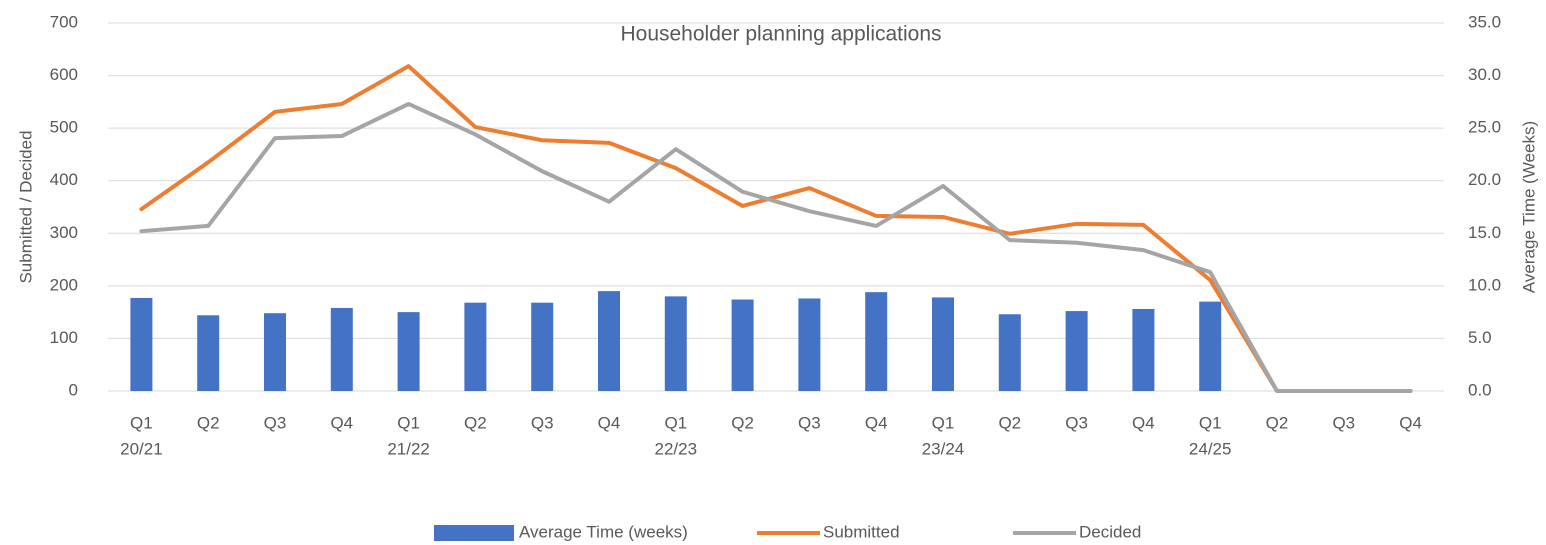 The height and width of the screenshot is (545, 1546). Describe the element at coordinates (1484, 127) in the screenshot. I see `y2-tick-label: 25.0` at that location.